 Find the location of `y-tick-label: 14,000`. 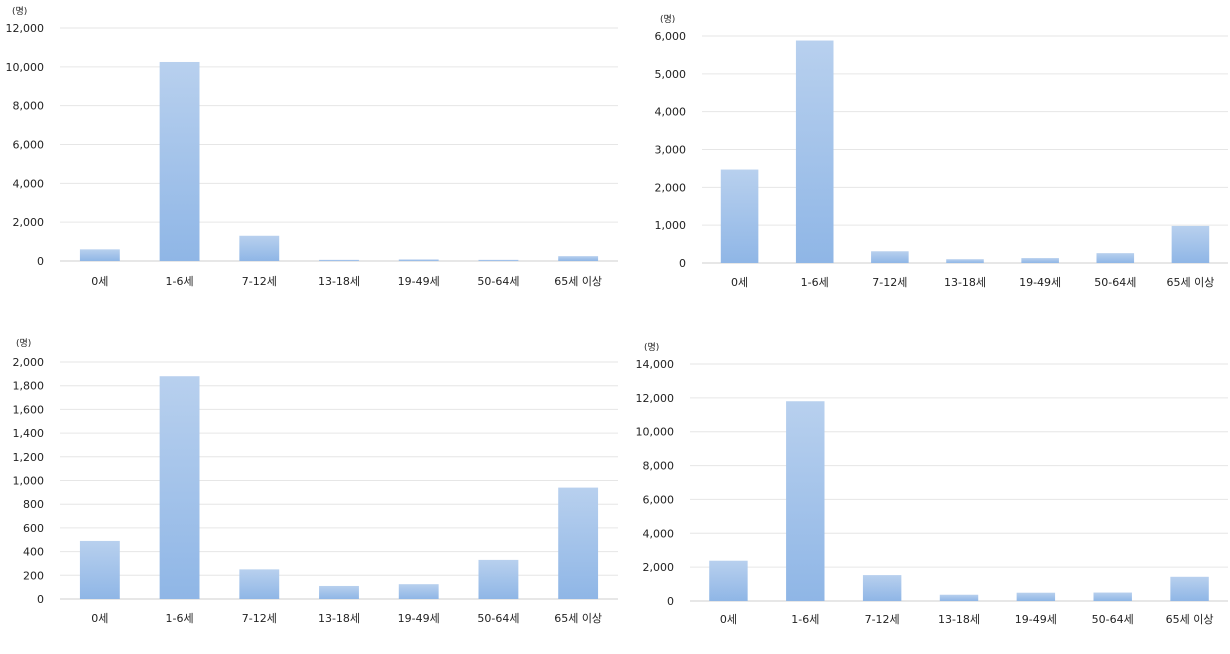

y-tick-label: 14,000 is located at coordinates (655, 364).